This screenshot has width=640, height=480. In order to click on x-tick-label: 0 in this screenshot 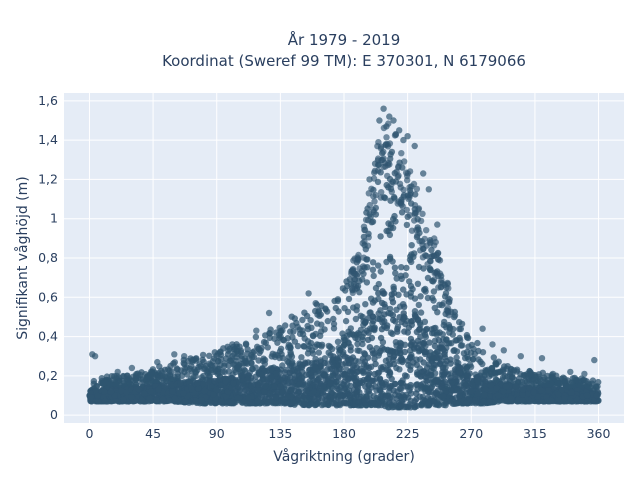, I will do `click(89, 433)`.